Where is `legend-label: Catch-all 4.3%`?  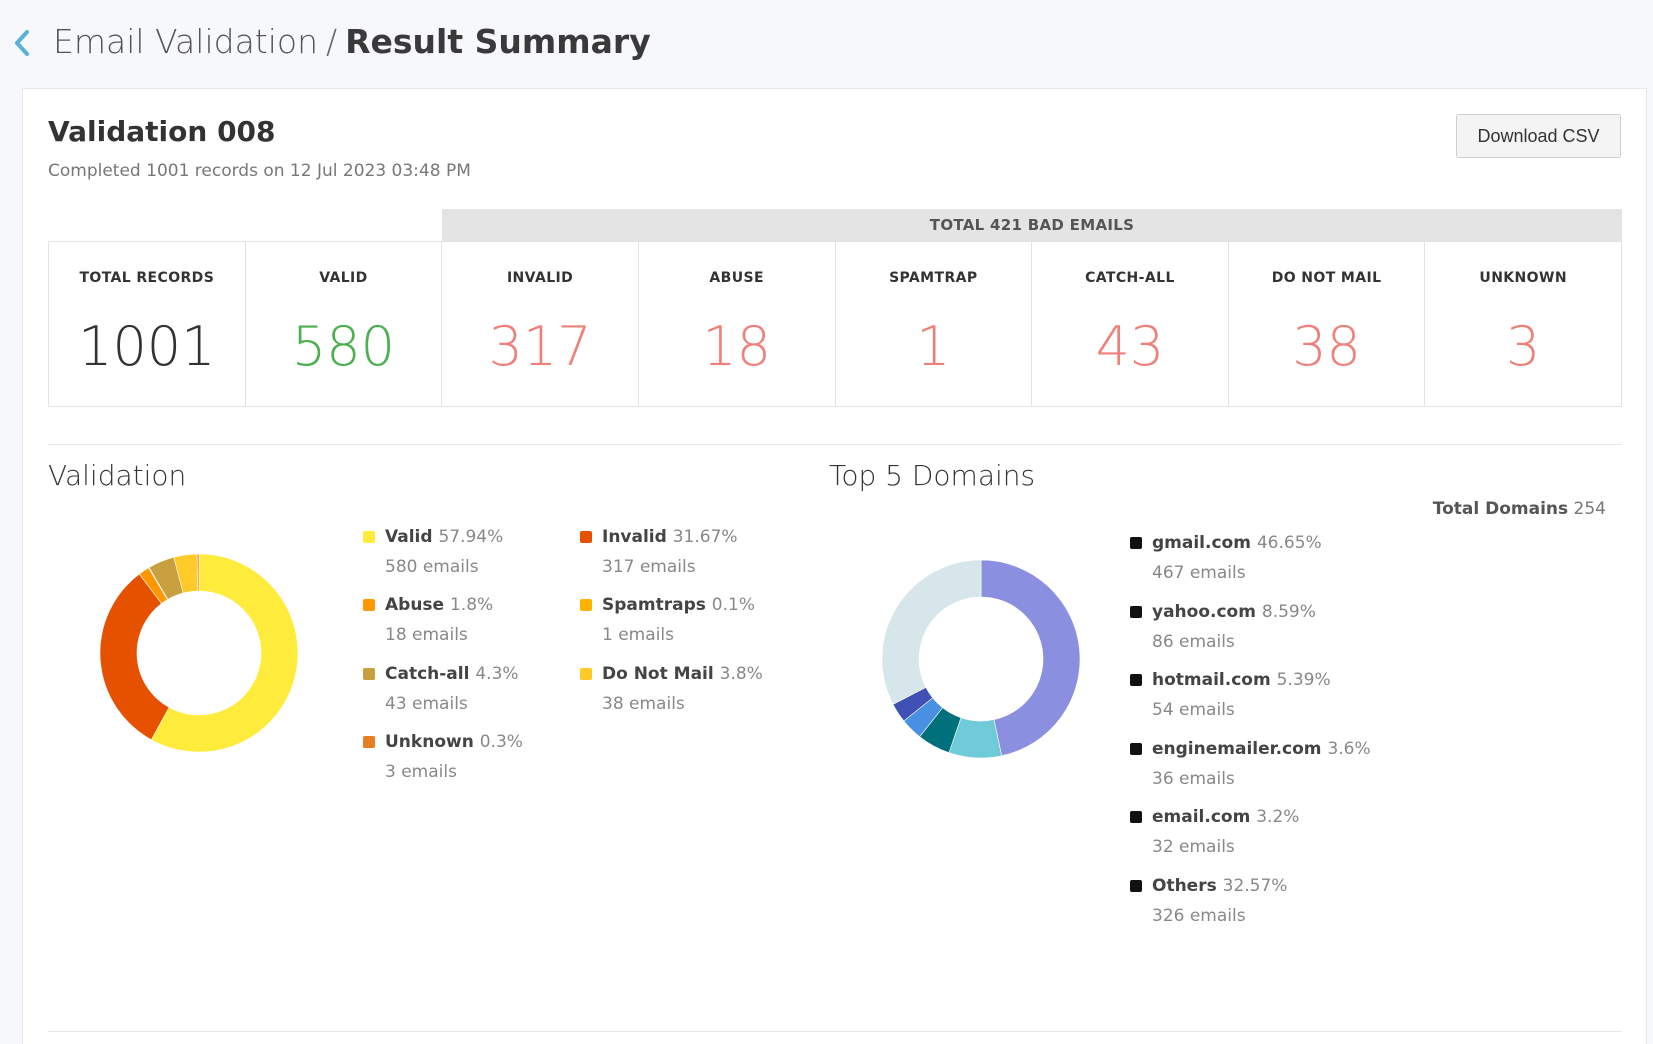
legend-label: Catch-all 4.3% is located at coordinates (452, 674).